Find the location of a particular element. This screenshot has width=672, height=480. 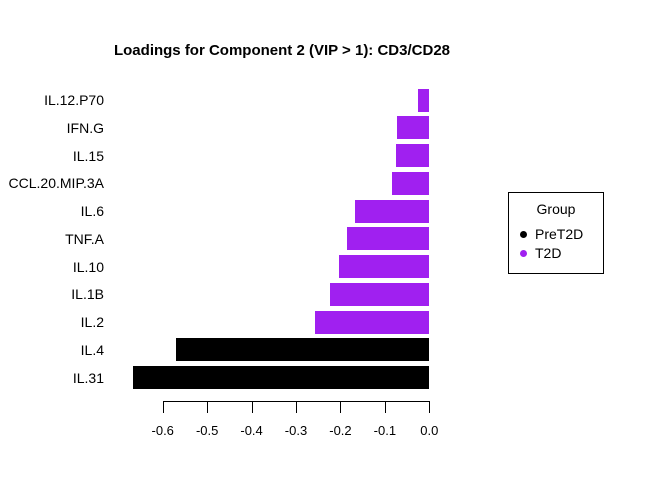

x-axis-tick-label: -0.1 is located at coordinates (385, 430).